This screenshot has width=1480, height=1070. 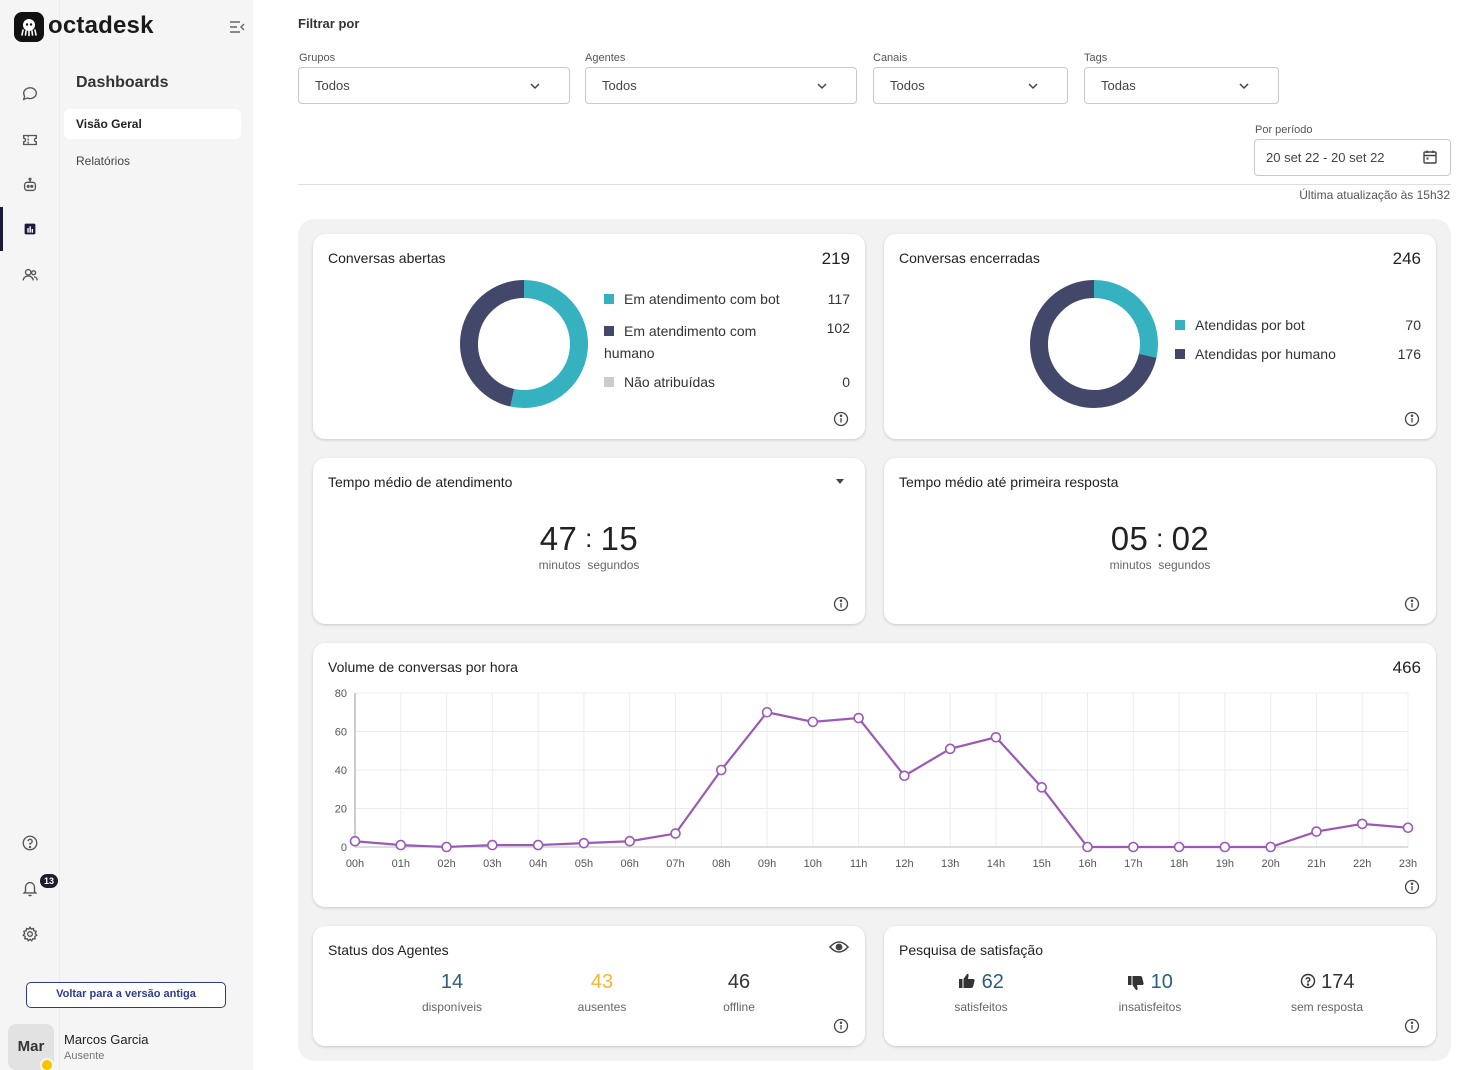 I want to click on agents-select-value: Todos, so click(x=619, y=85).